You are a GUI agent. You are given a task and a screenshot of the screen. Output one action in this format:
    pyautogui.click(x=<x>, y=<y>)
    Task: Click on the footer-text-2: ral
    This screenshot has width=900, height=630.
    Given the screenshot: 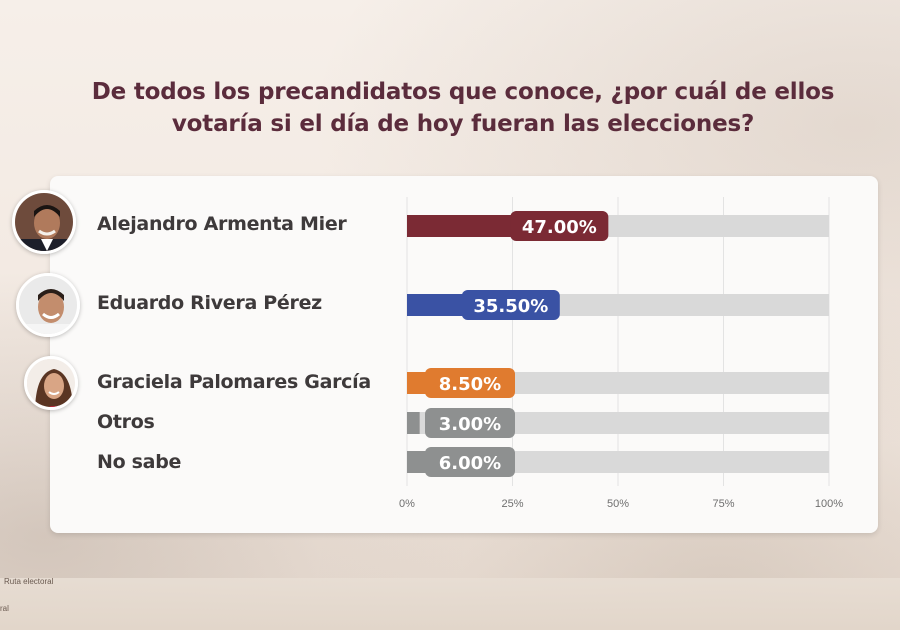 What is the action you would take?
    pyautogui.click(x=4, y=608)
    